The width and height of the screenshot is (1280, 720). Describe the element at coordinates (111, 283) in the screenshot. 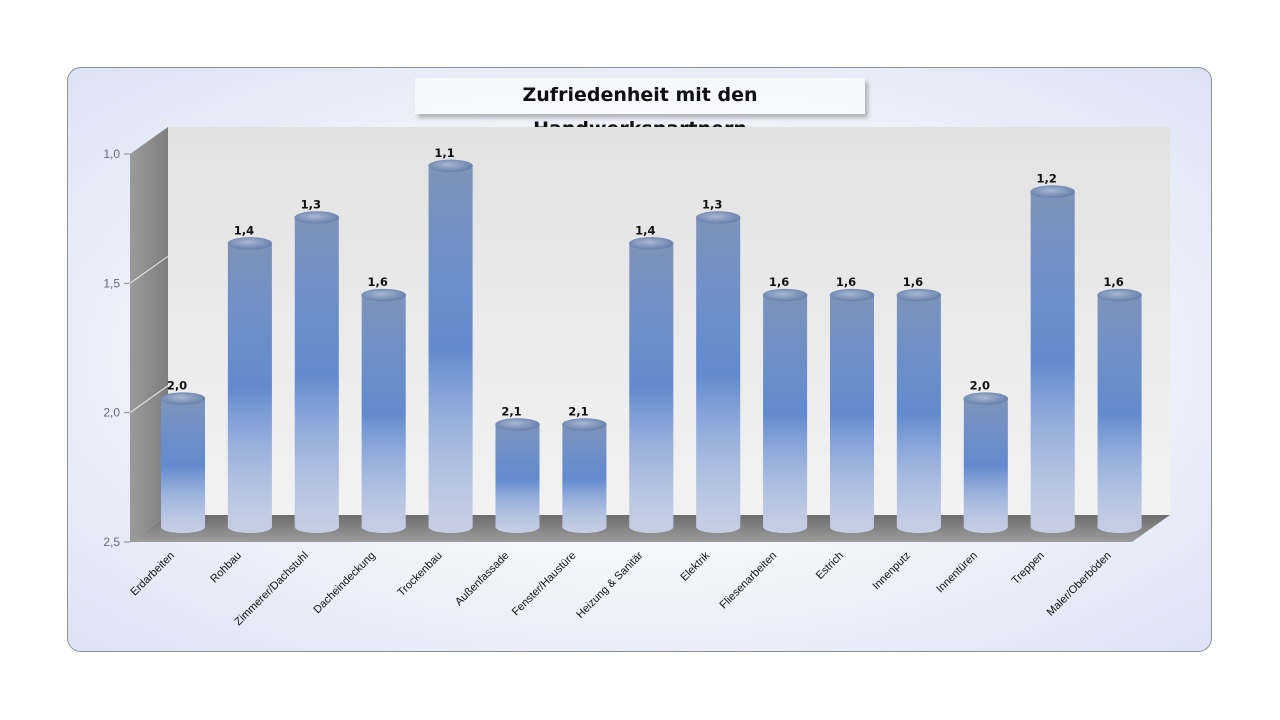

I see `y-tick-label: 1,5` at that location.